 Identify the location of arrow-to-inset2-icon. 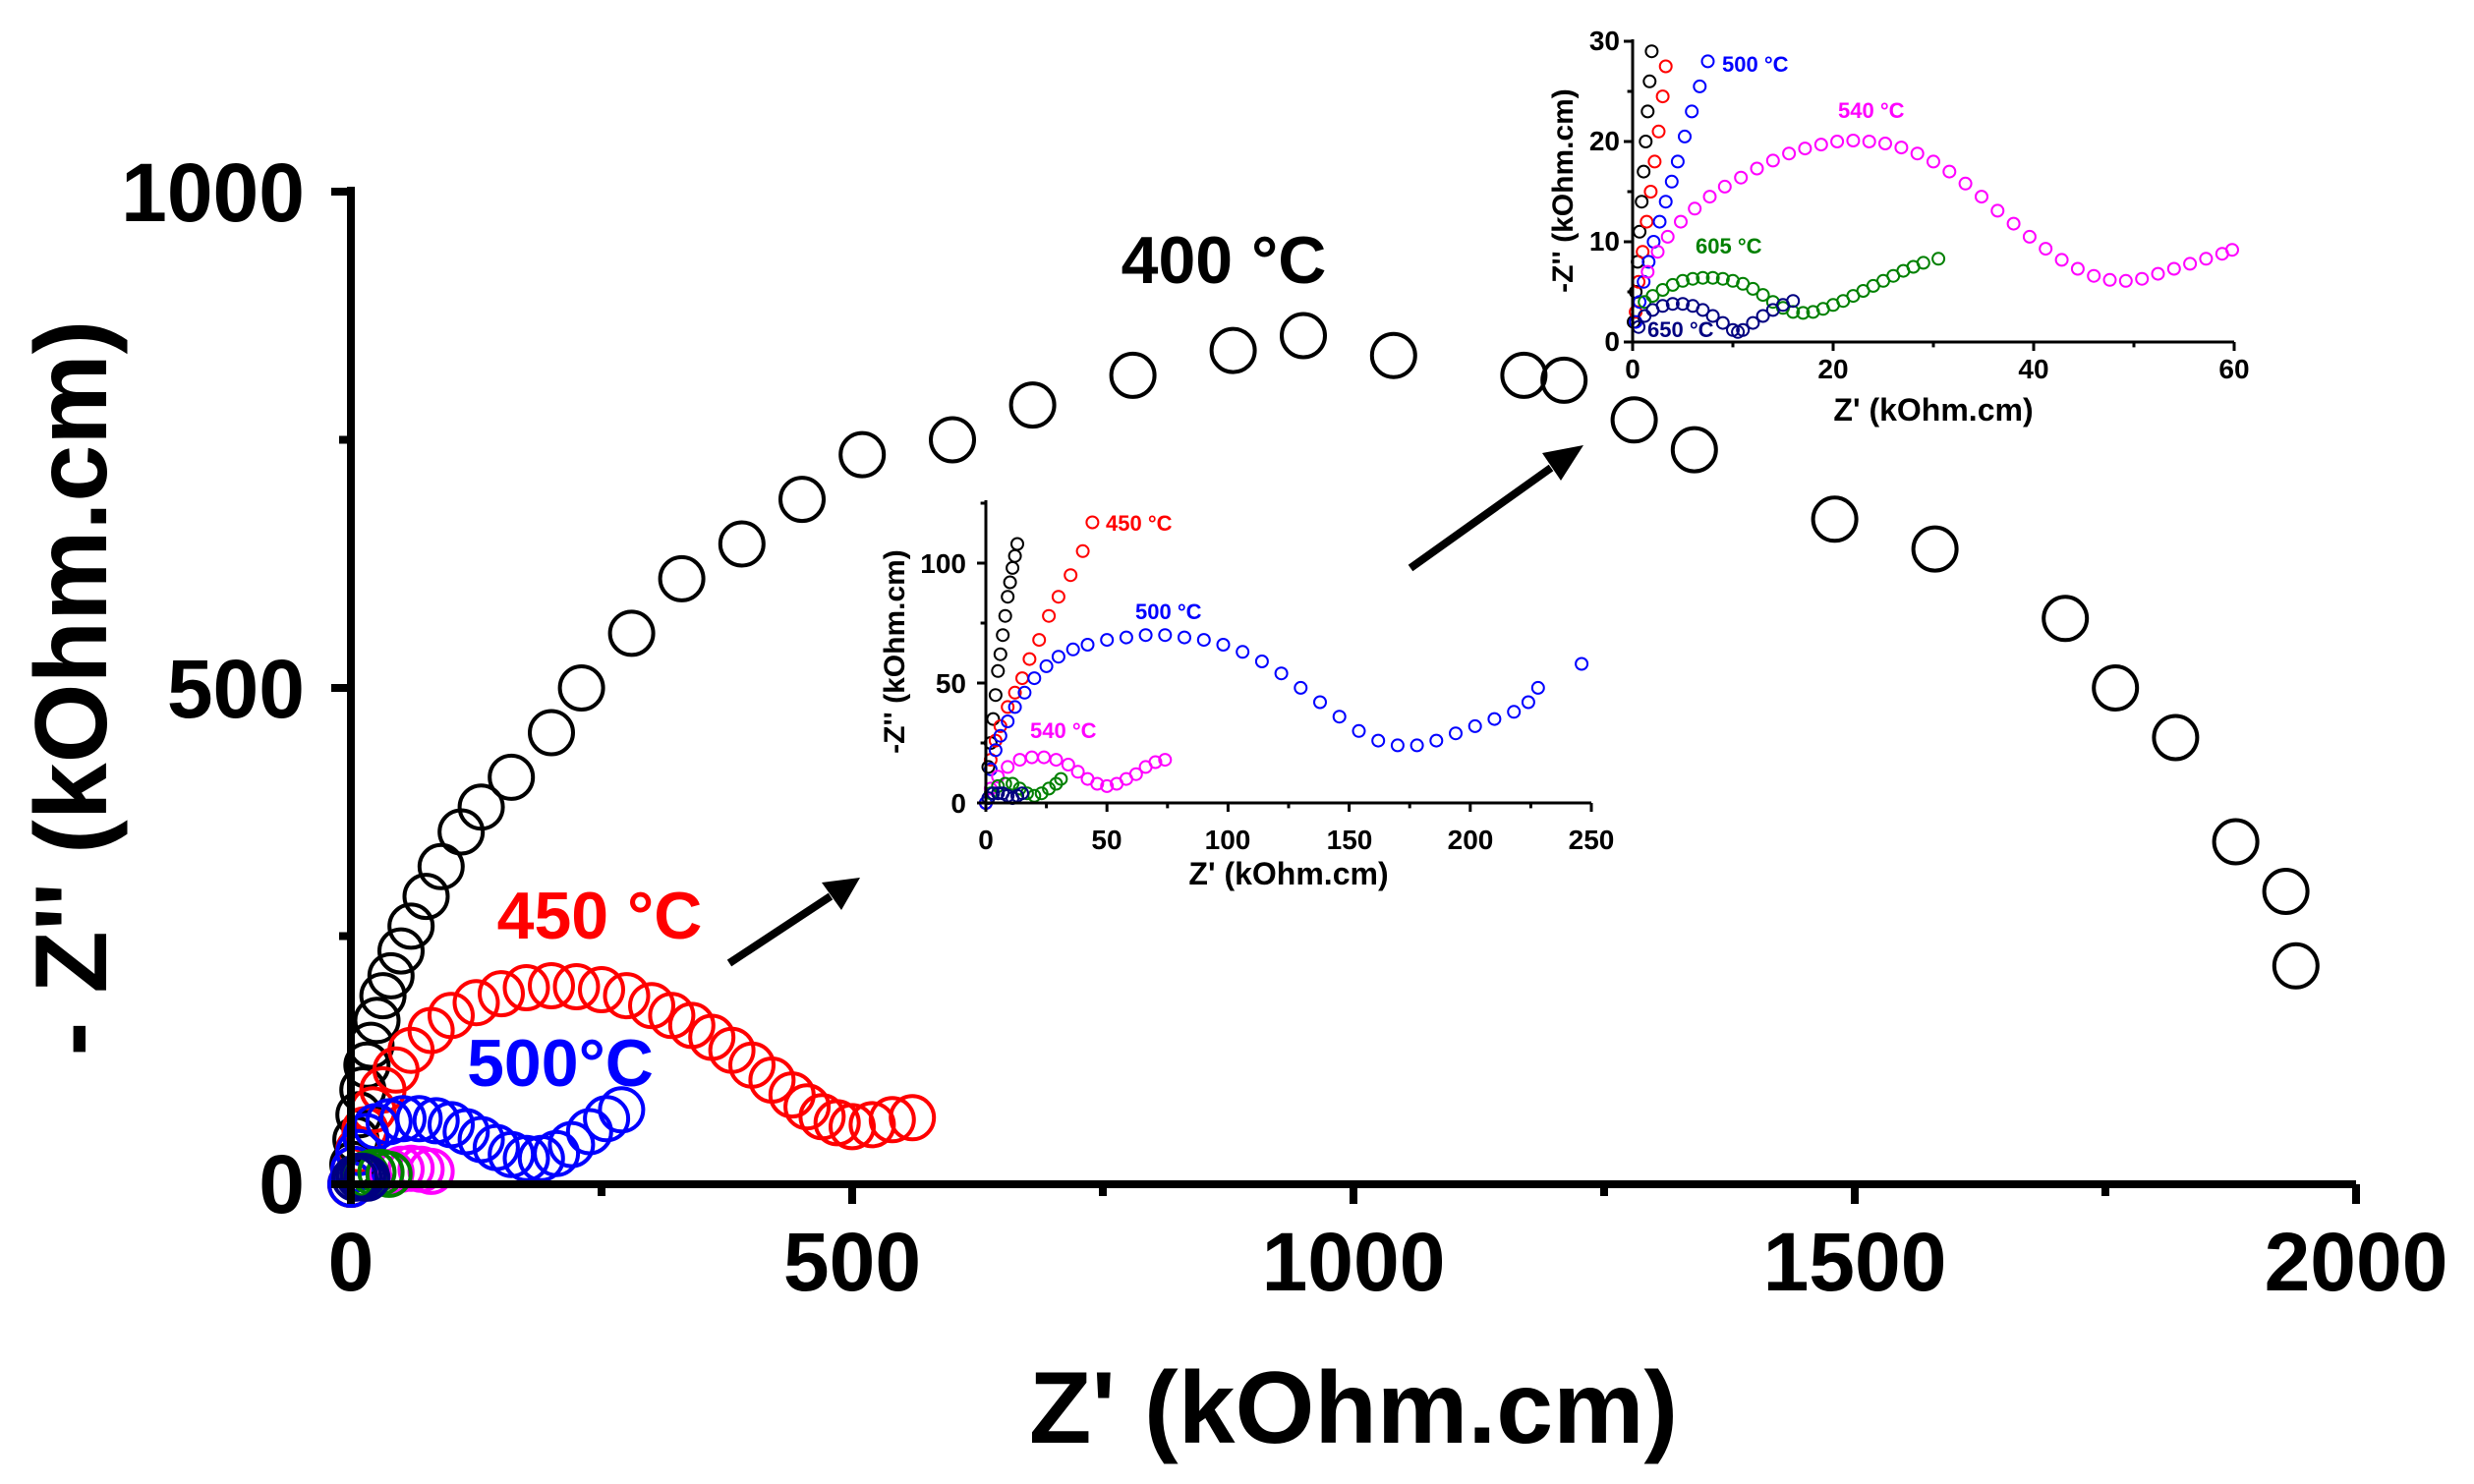
(1495, 508).